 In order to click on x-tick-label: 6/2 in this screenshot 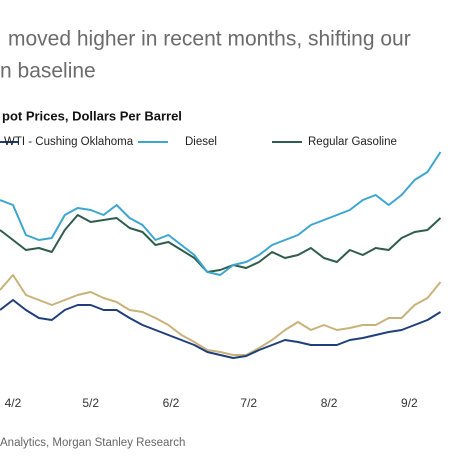, I will do `click(171, 403)`.